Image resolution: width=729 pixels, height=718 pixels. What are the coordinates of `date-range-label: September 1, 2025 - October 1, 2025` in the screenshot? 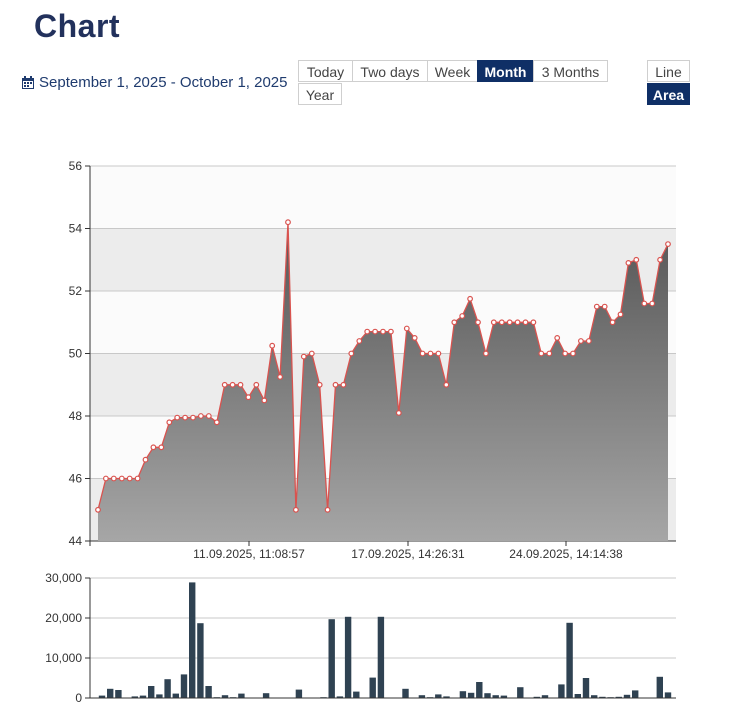 It's located at (163, 82).